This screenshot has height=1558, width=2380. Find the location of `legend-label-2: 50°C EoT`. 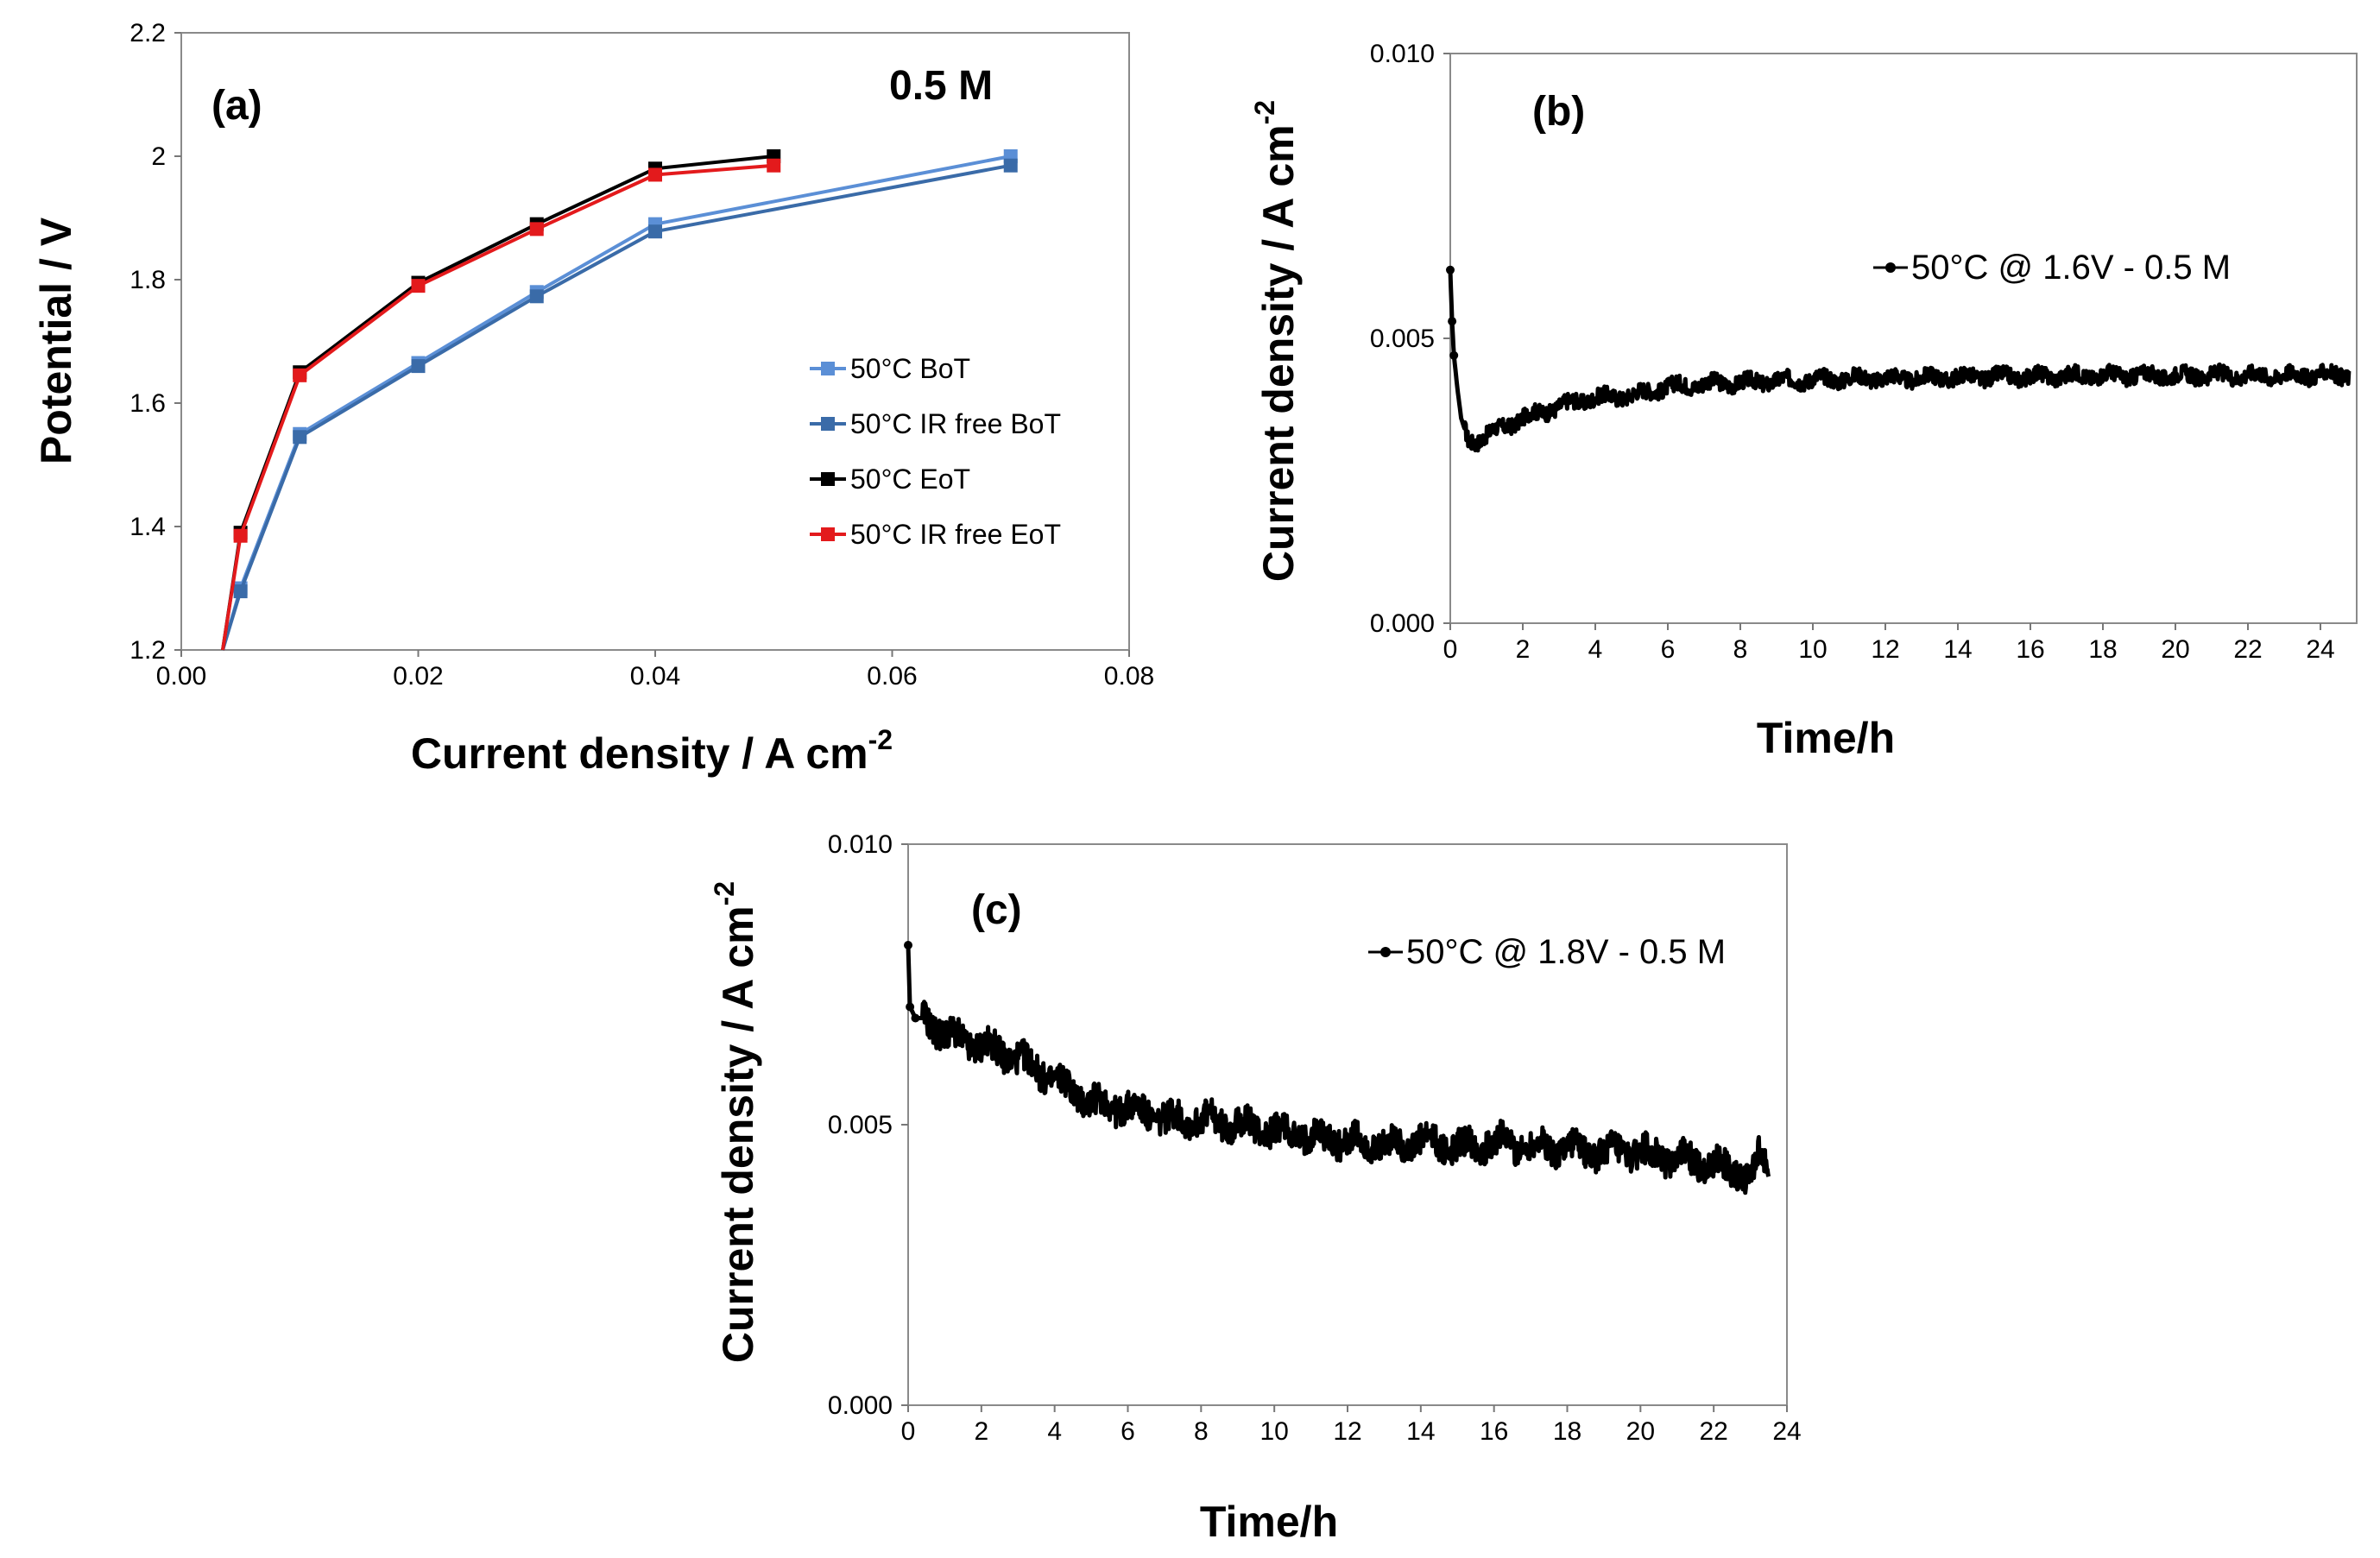

legend-label-2: 50°C EoT is located at coordinates (910, 479).